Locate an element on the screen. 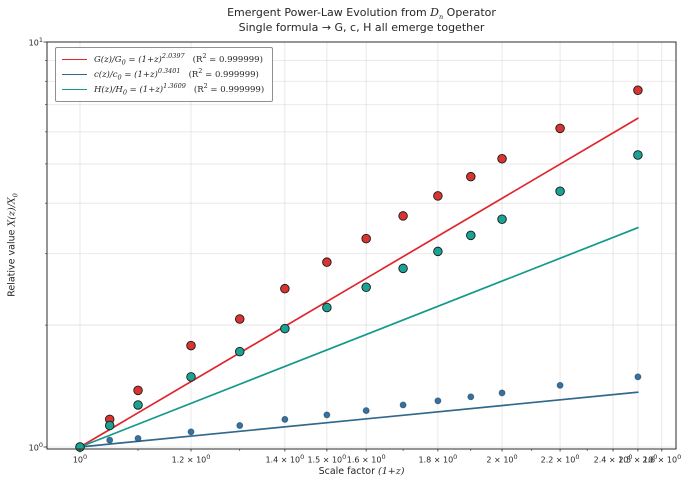 The height and width of the screenshot is (492, 690). fit-line-c is located at coordinates (359, 419).